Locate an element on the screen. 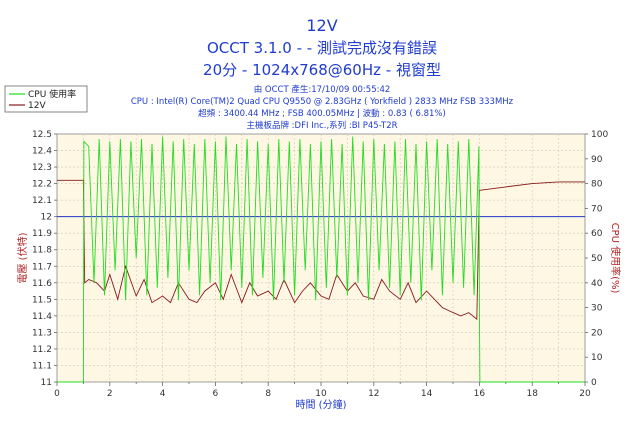 This screenshot has width=640, height=427. x-tick-label: 2 is located at coordinates (110, 394).